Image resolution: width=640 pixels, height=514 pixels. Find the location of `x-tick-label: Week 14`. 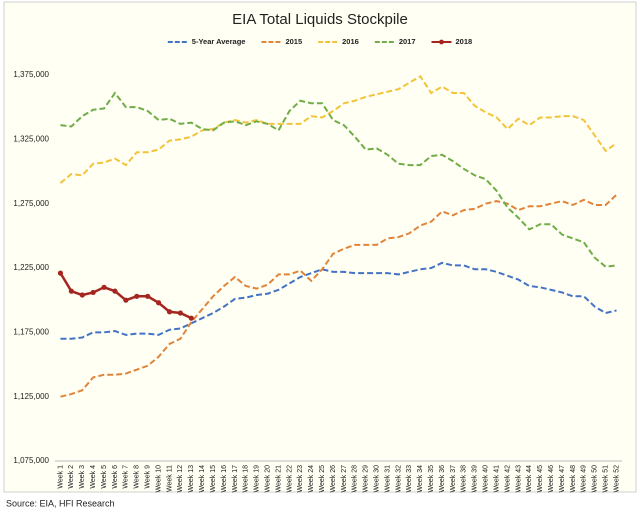

x-tick-label: Week 14 is located at coordinates (202, 479).